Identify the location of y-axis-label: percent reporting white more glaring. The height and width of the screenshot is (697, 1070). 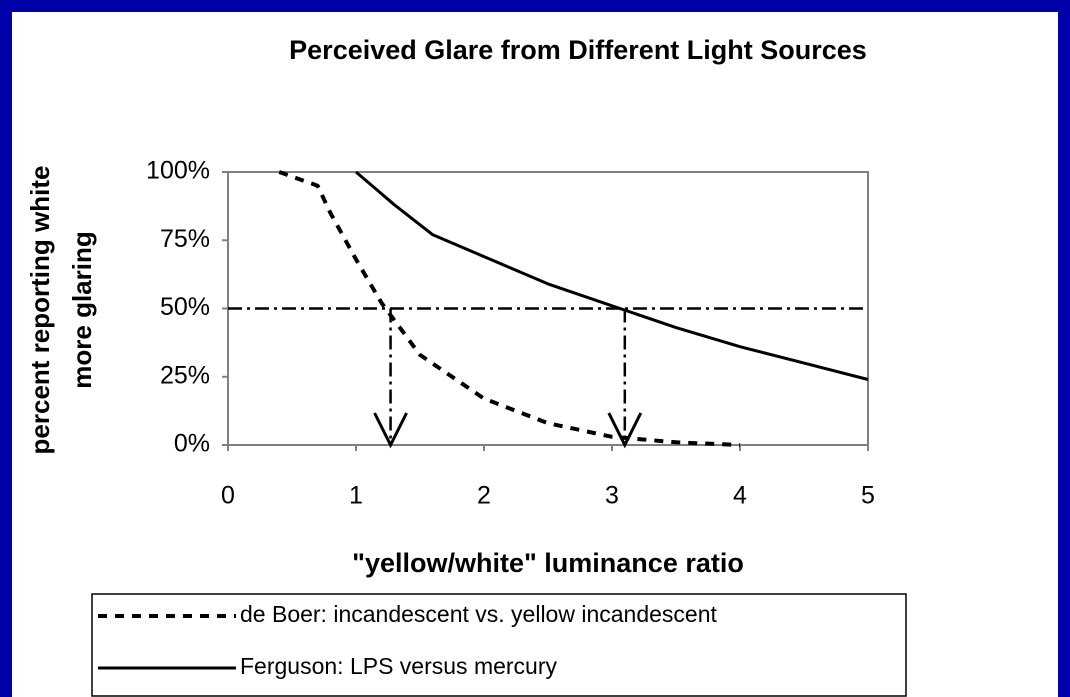
(61, 310).